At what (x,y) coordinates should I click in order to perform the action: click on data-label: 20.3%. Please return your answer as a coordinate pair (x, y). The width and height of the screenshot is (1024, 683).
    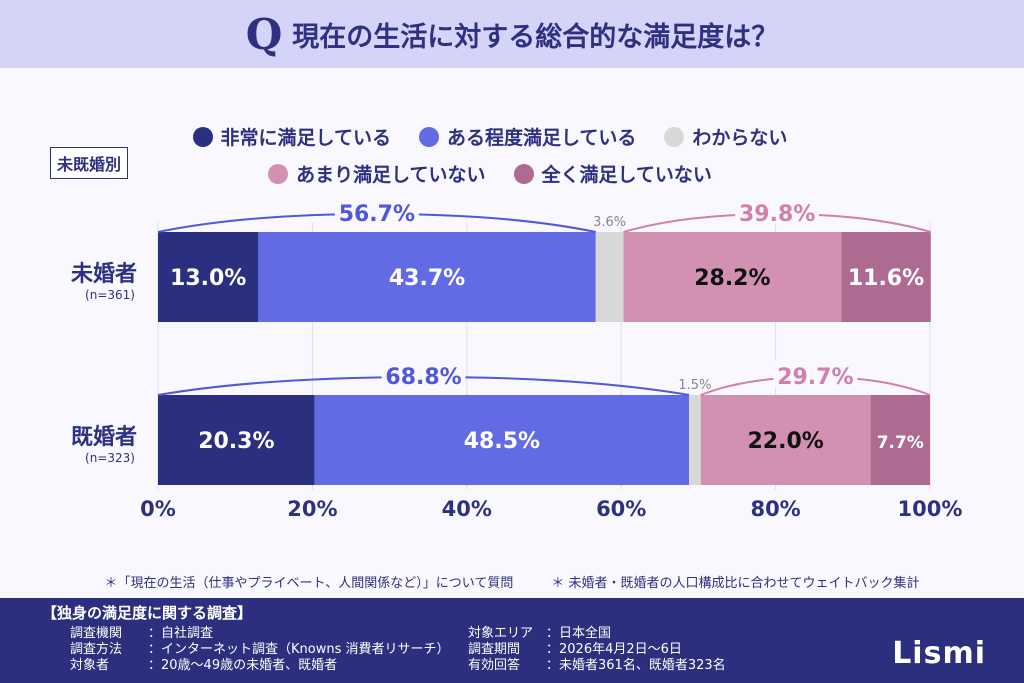
    Looking at the image, I should click on (236, 441).